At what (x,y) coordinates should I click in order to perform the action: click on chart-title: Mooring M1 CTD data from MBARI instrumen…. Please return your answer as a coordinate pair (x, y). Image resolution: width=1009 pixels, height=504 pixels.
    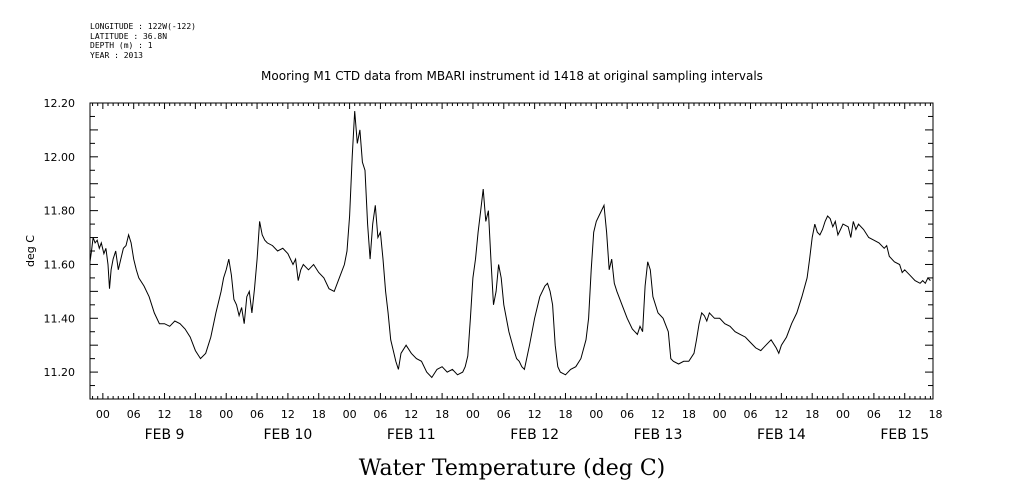
    Looking at the image, I should click on (512, 76).